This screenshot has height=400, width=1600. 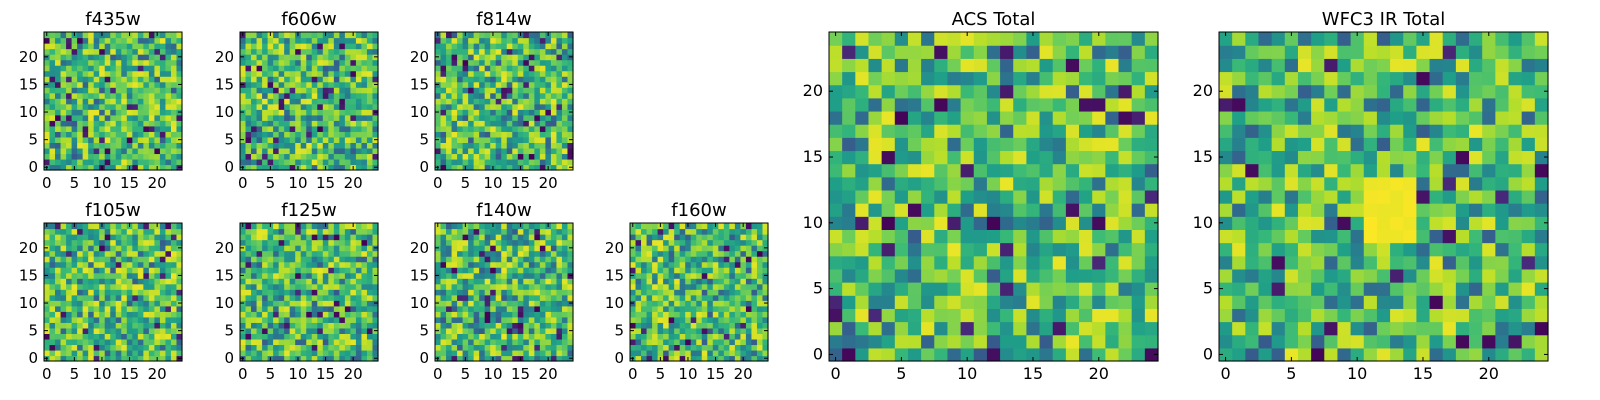 What do you see at coordinates (353, 183) in the screenshot?
I see `x-tick-label: 20` at bounding box center [353, 183].